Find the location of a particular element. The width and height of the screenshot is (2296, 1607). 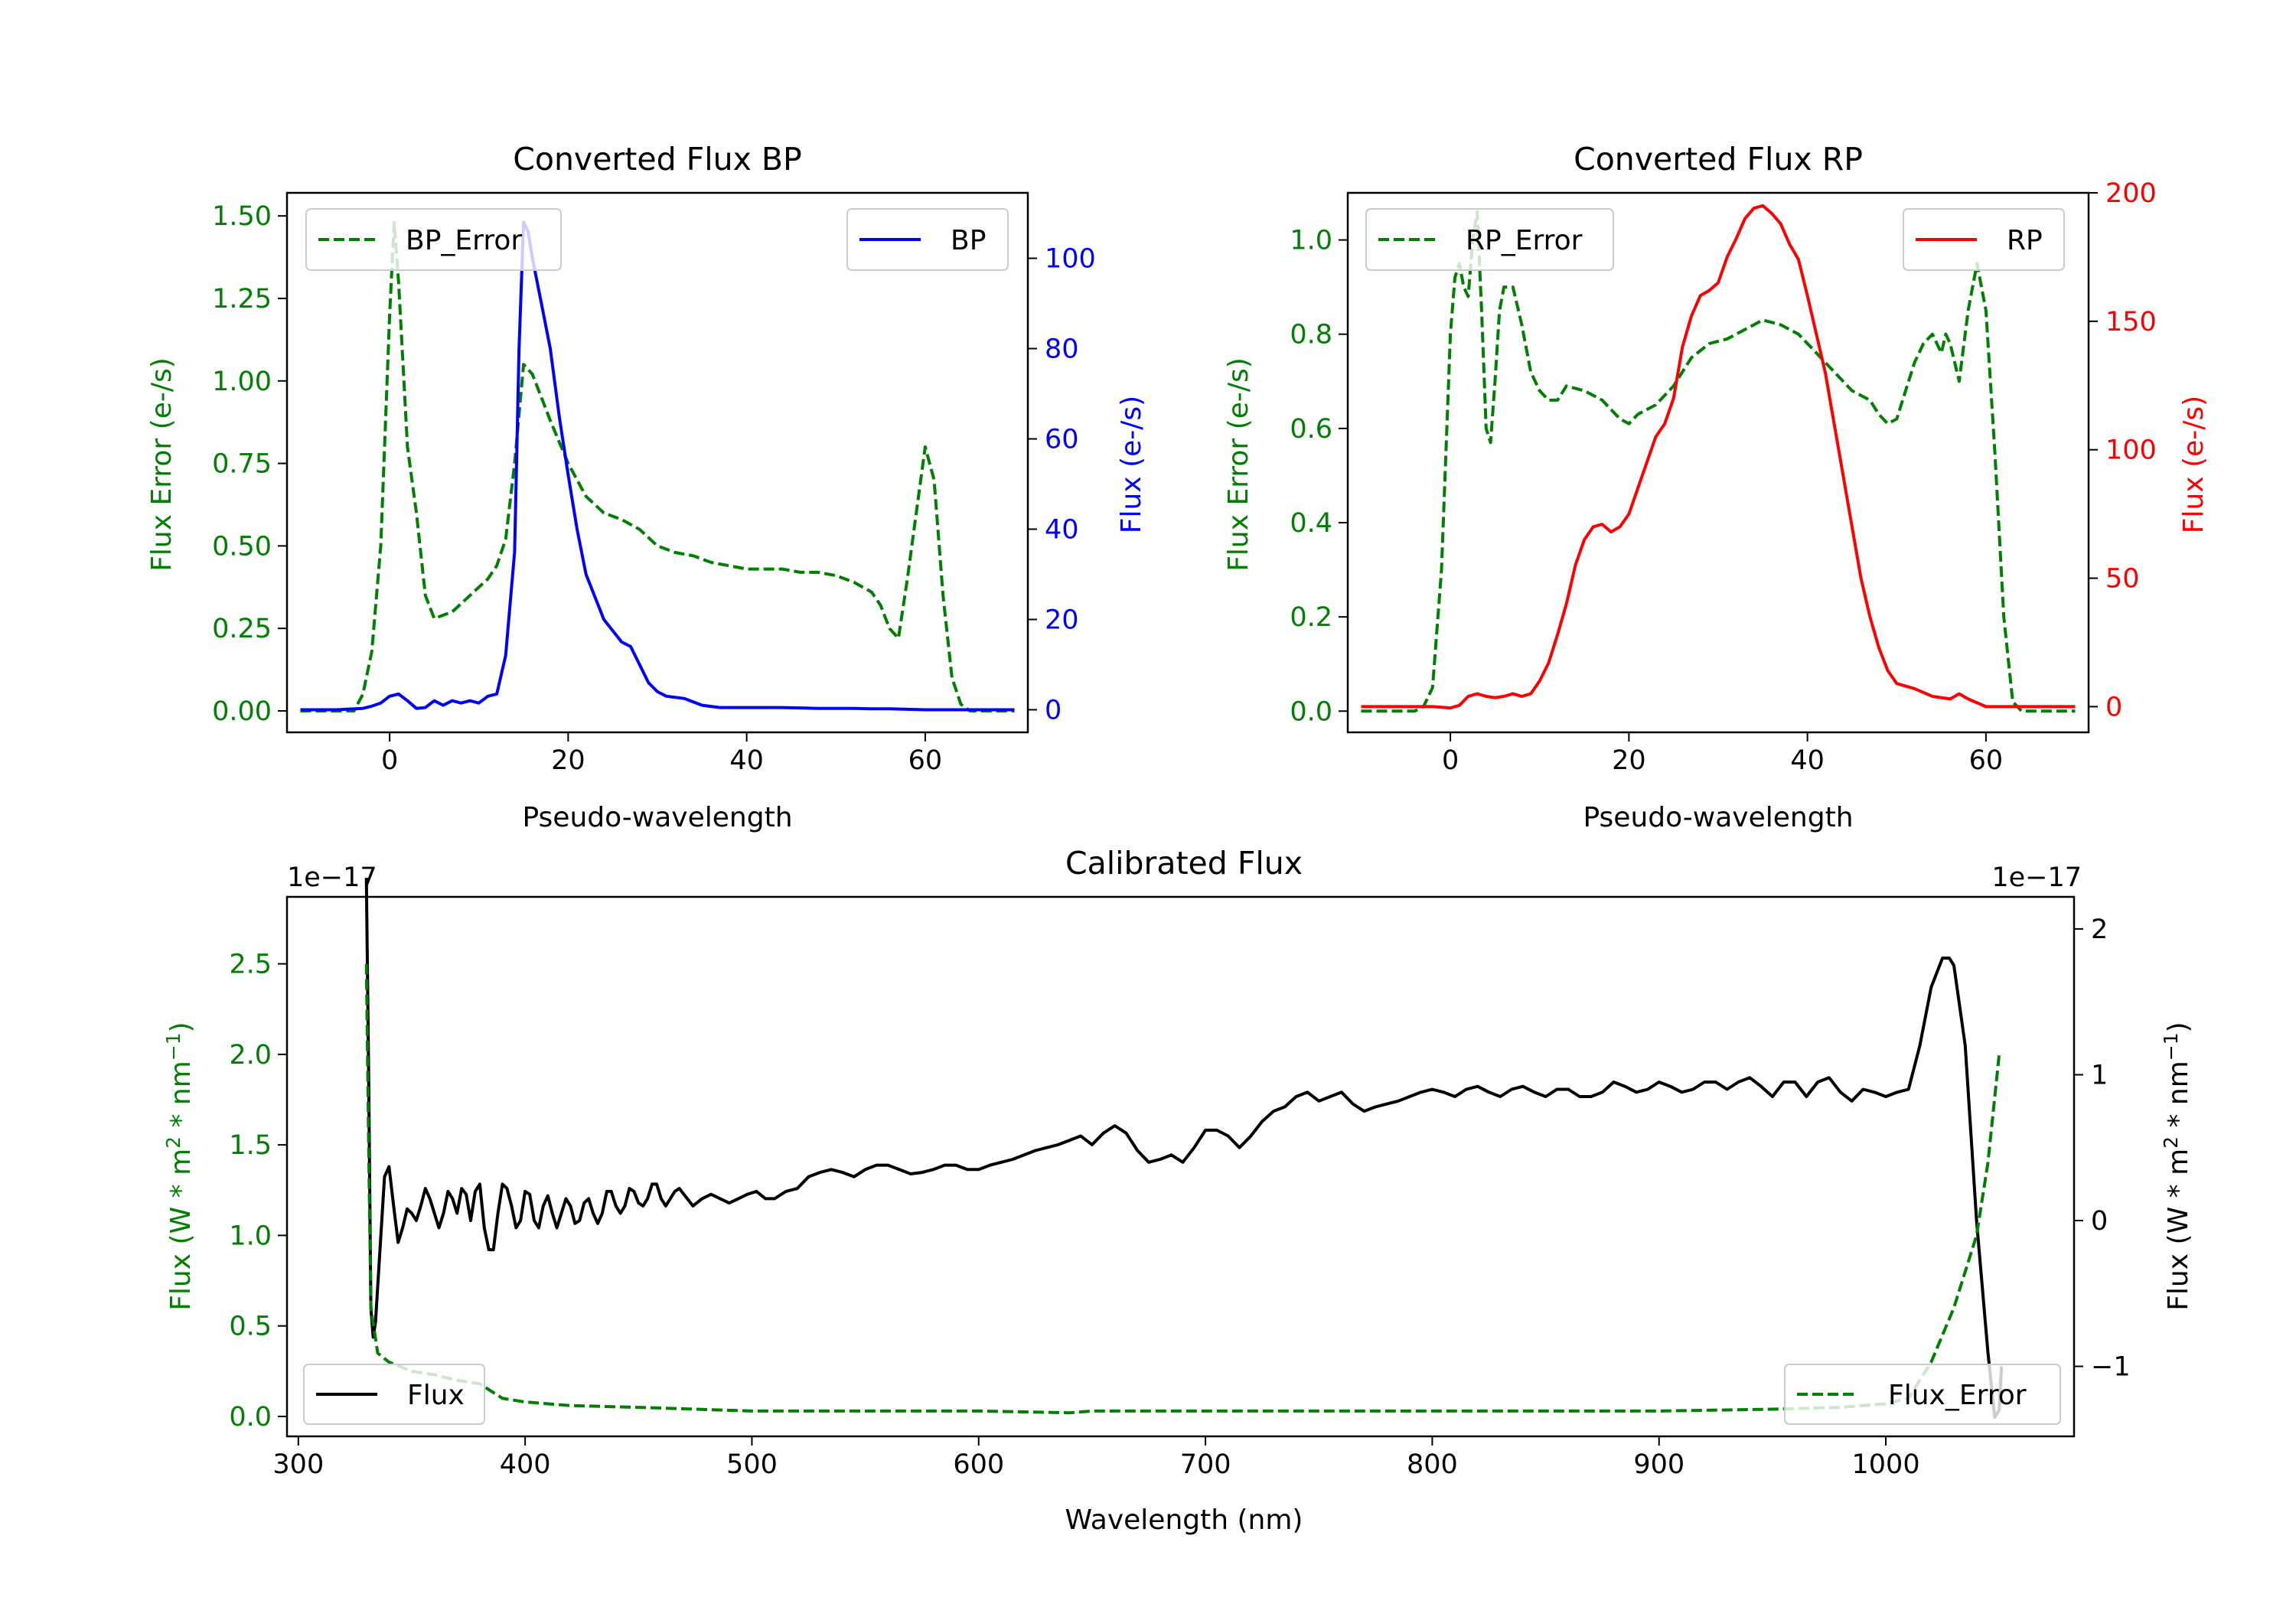

cal-x-tick-label: 500 is located at coordinates (752, 1464).